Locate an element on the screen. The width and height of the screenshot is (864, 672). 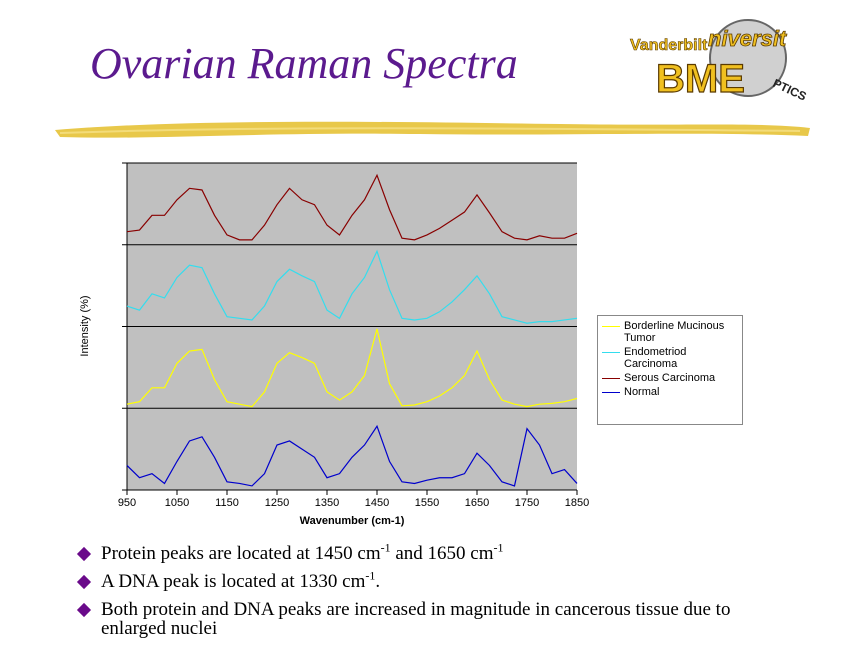
x-tick-label: 1350 is located at coordinates (327, 503).